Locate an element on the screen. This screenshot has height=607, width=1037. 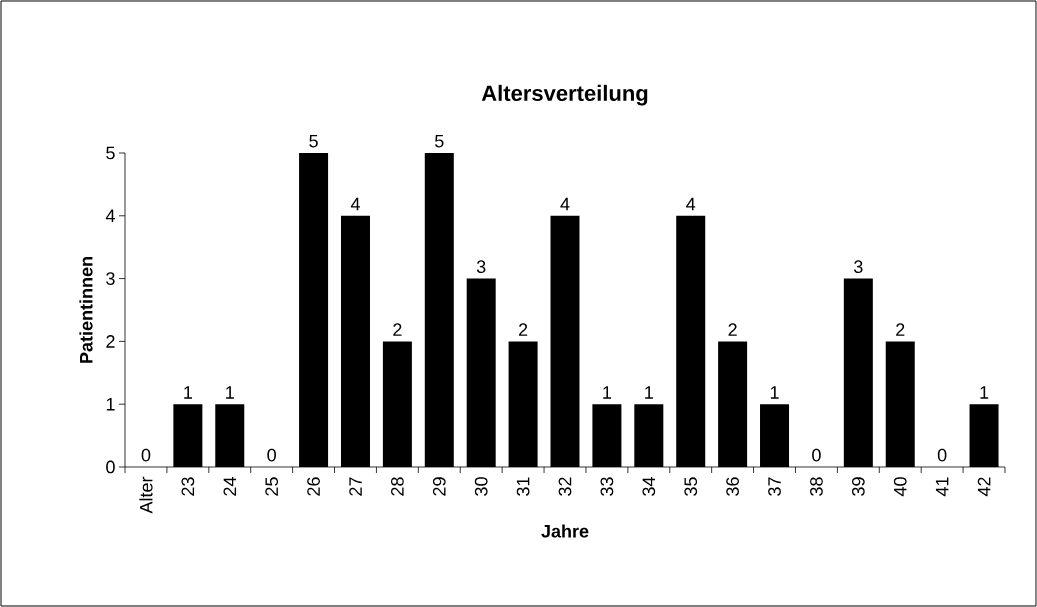
x-tick-label: 42 is located at coordinates (984, 487).